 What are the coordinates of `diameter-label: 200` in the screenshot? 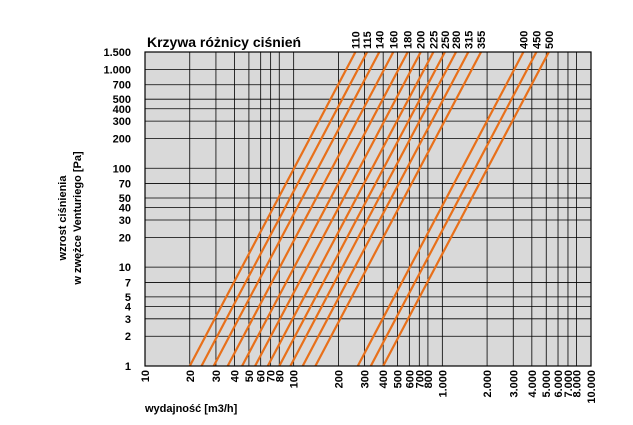 It's located at (422, 40).